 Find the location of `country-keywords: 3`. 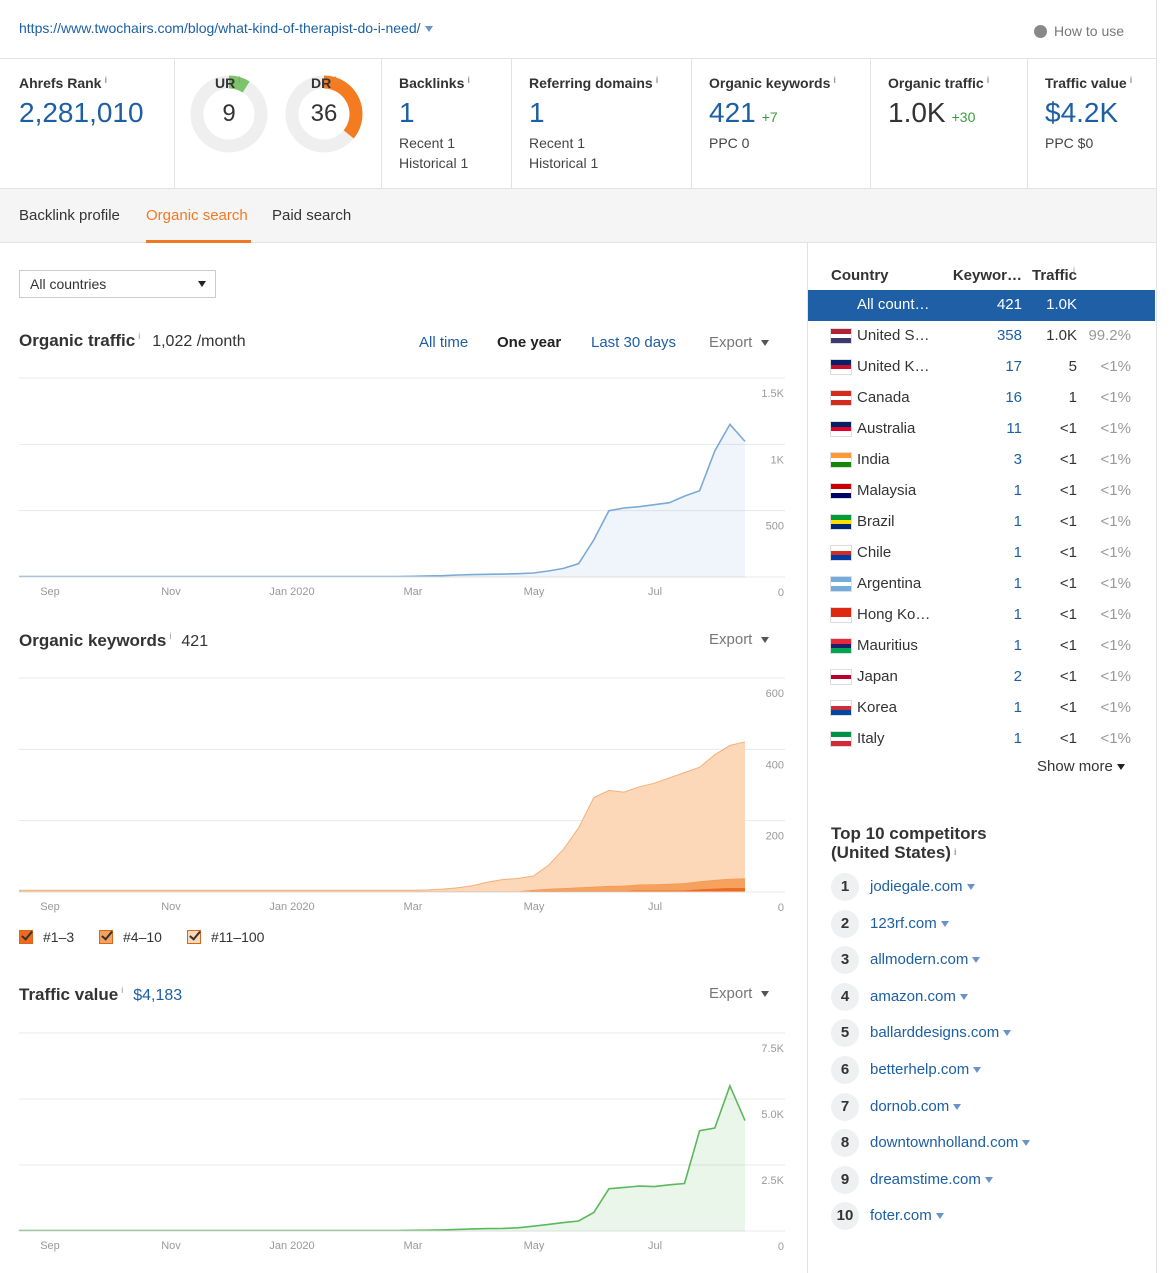

country-keywords: 3 is located at coordinates (1017, 459).